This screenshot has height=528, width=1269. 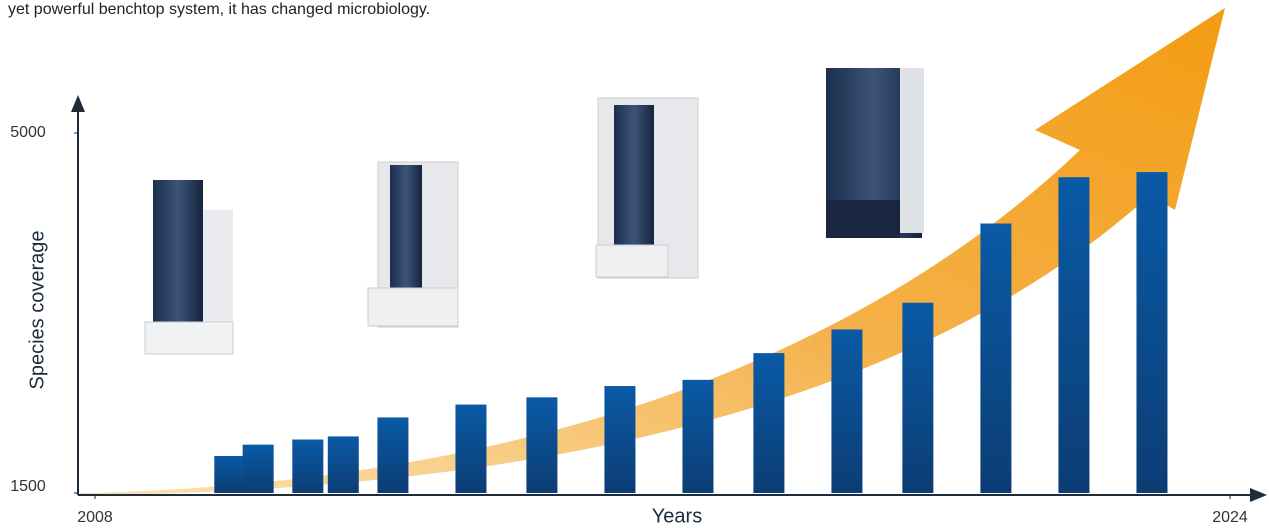 I want to click on y-tick-label: 5000, so click(x=28, y=132).